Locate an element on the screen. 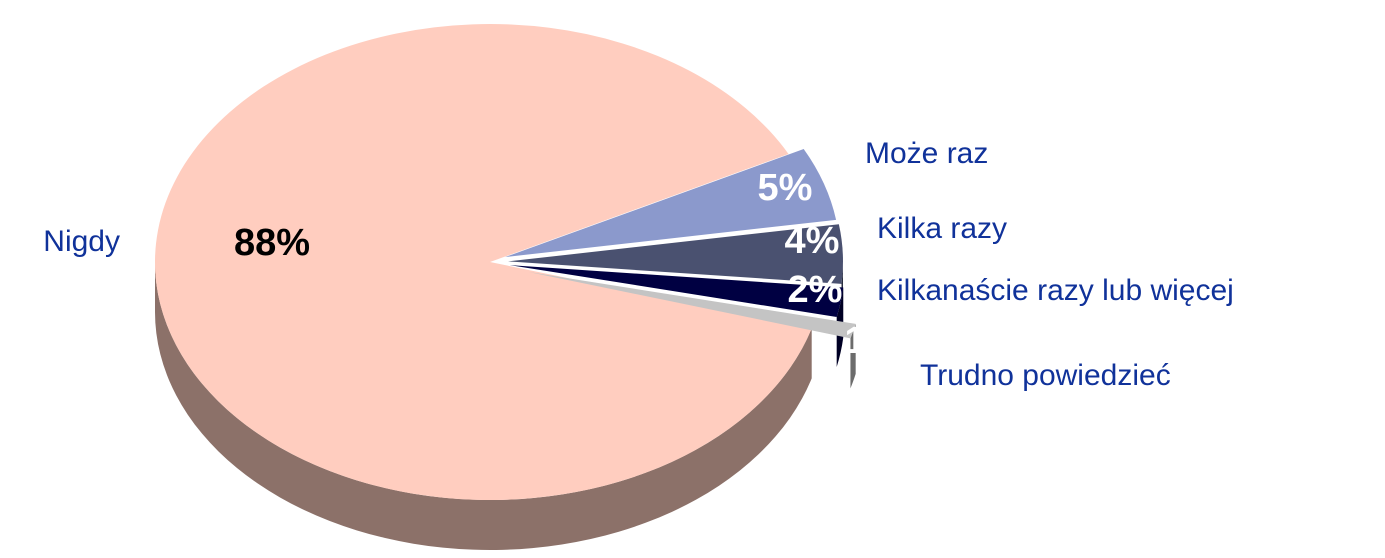  data-label: 88% is located at coordinates (272, 243).